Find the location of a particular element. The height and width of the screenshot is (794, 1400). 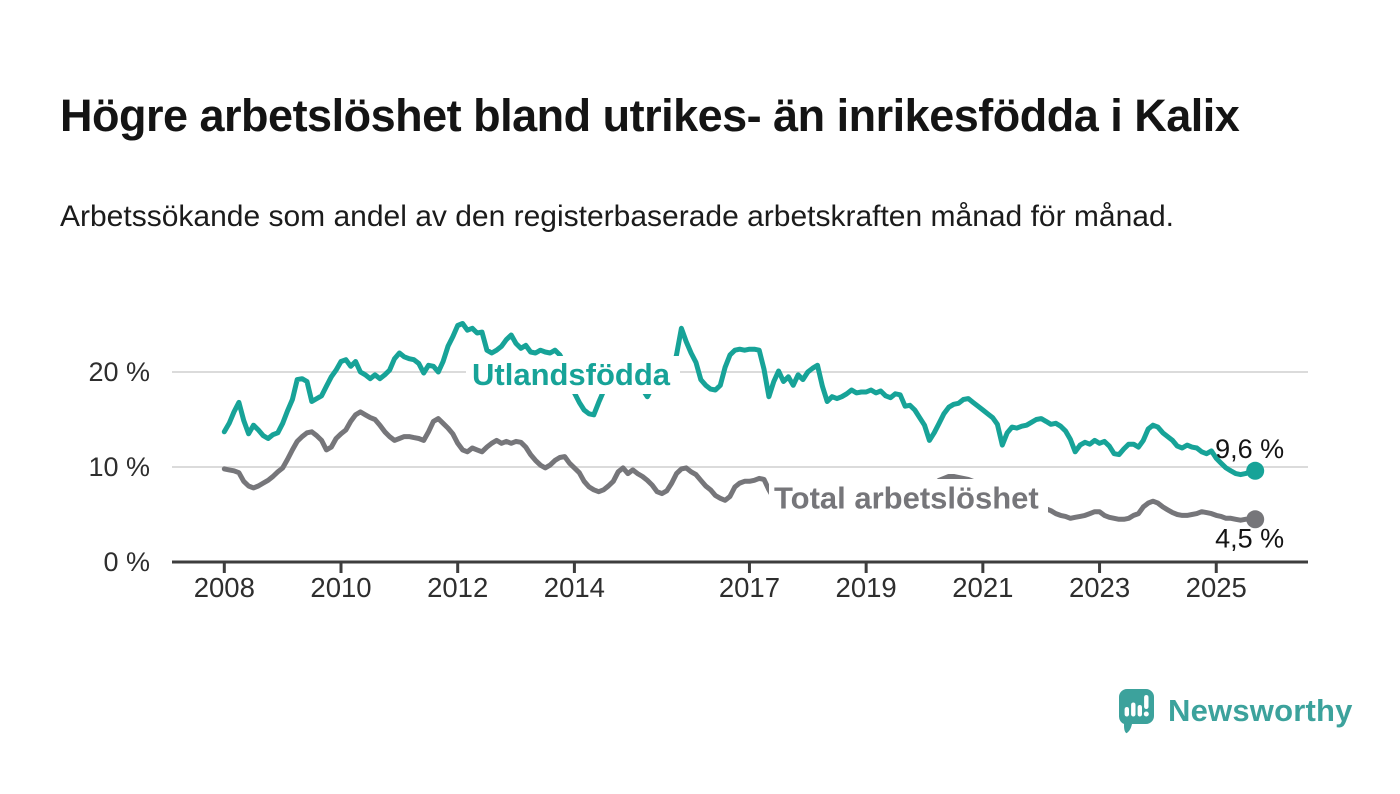

x-tick-label: 2010 is located at coordinates (340, 587).